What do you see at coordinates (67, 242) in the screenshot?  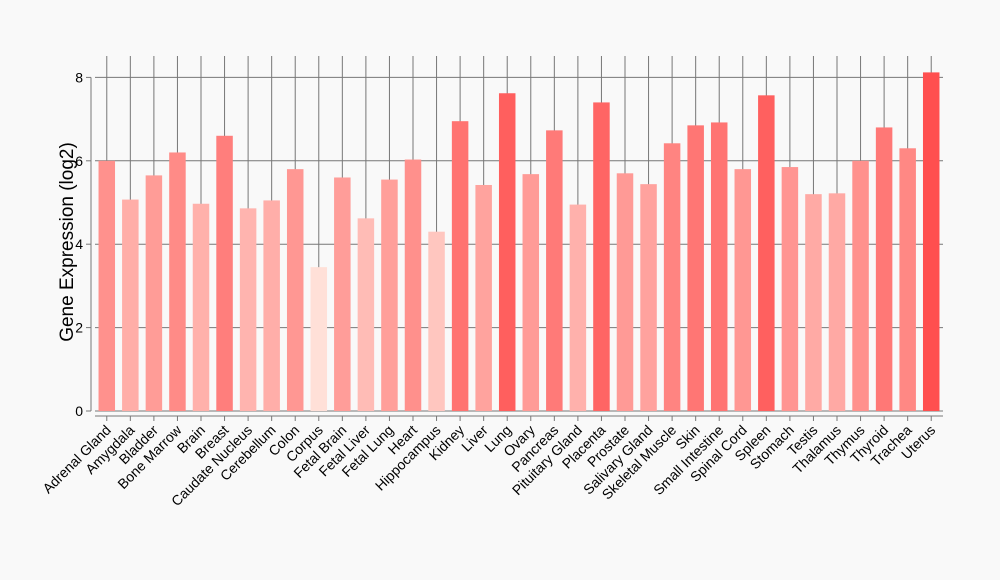 I see `y-axis-title: Gene Expression (log2)` at bounding box center [67, 242].